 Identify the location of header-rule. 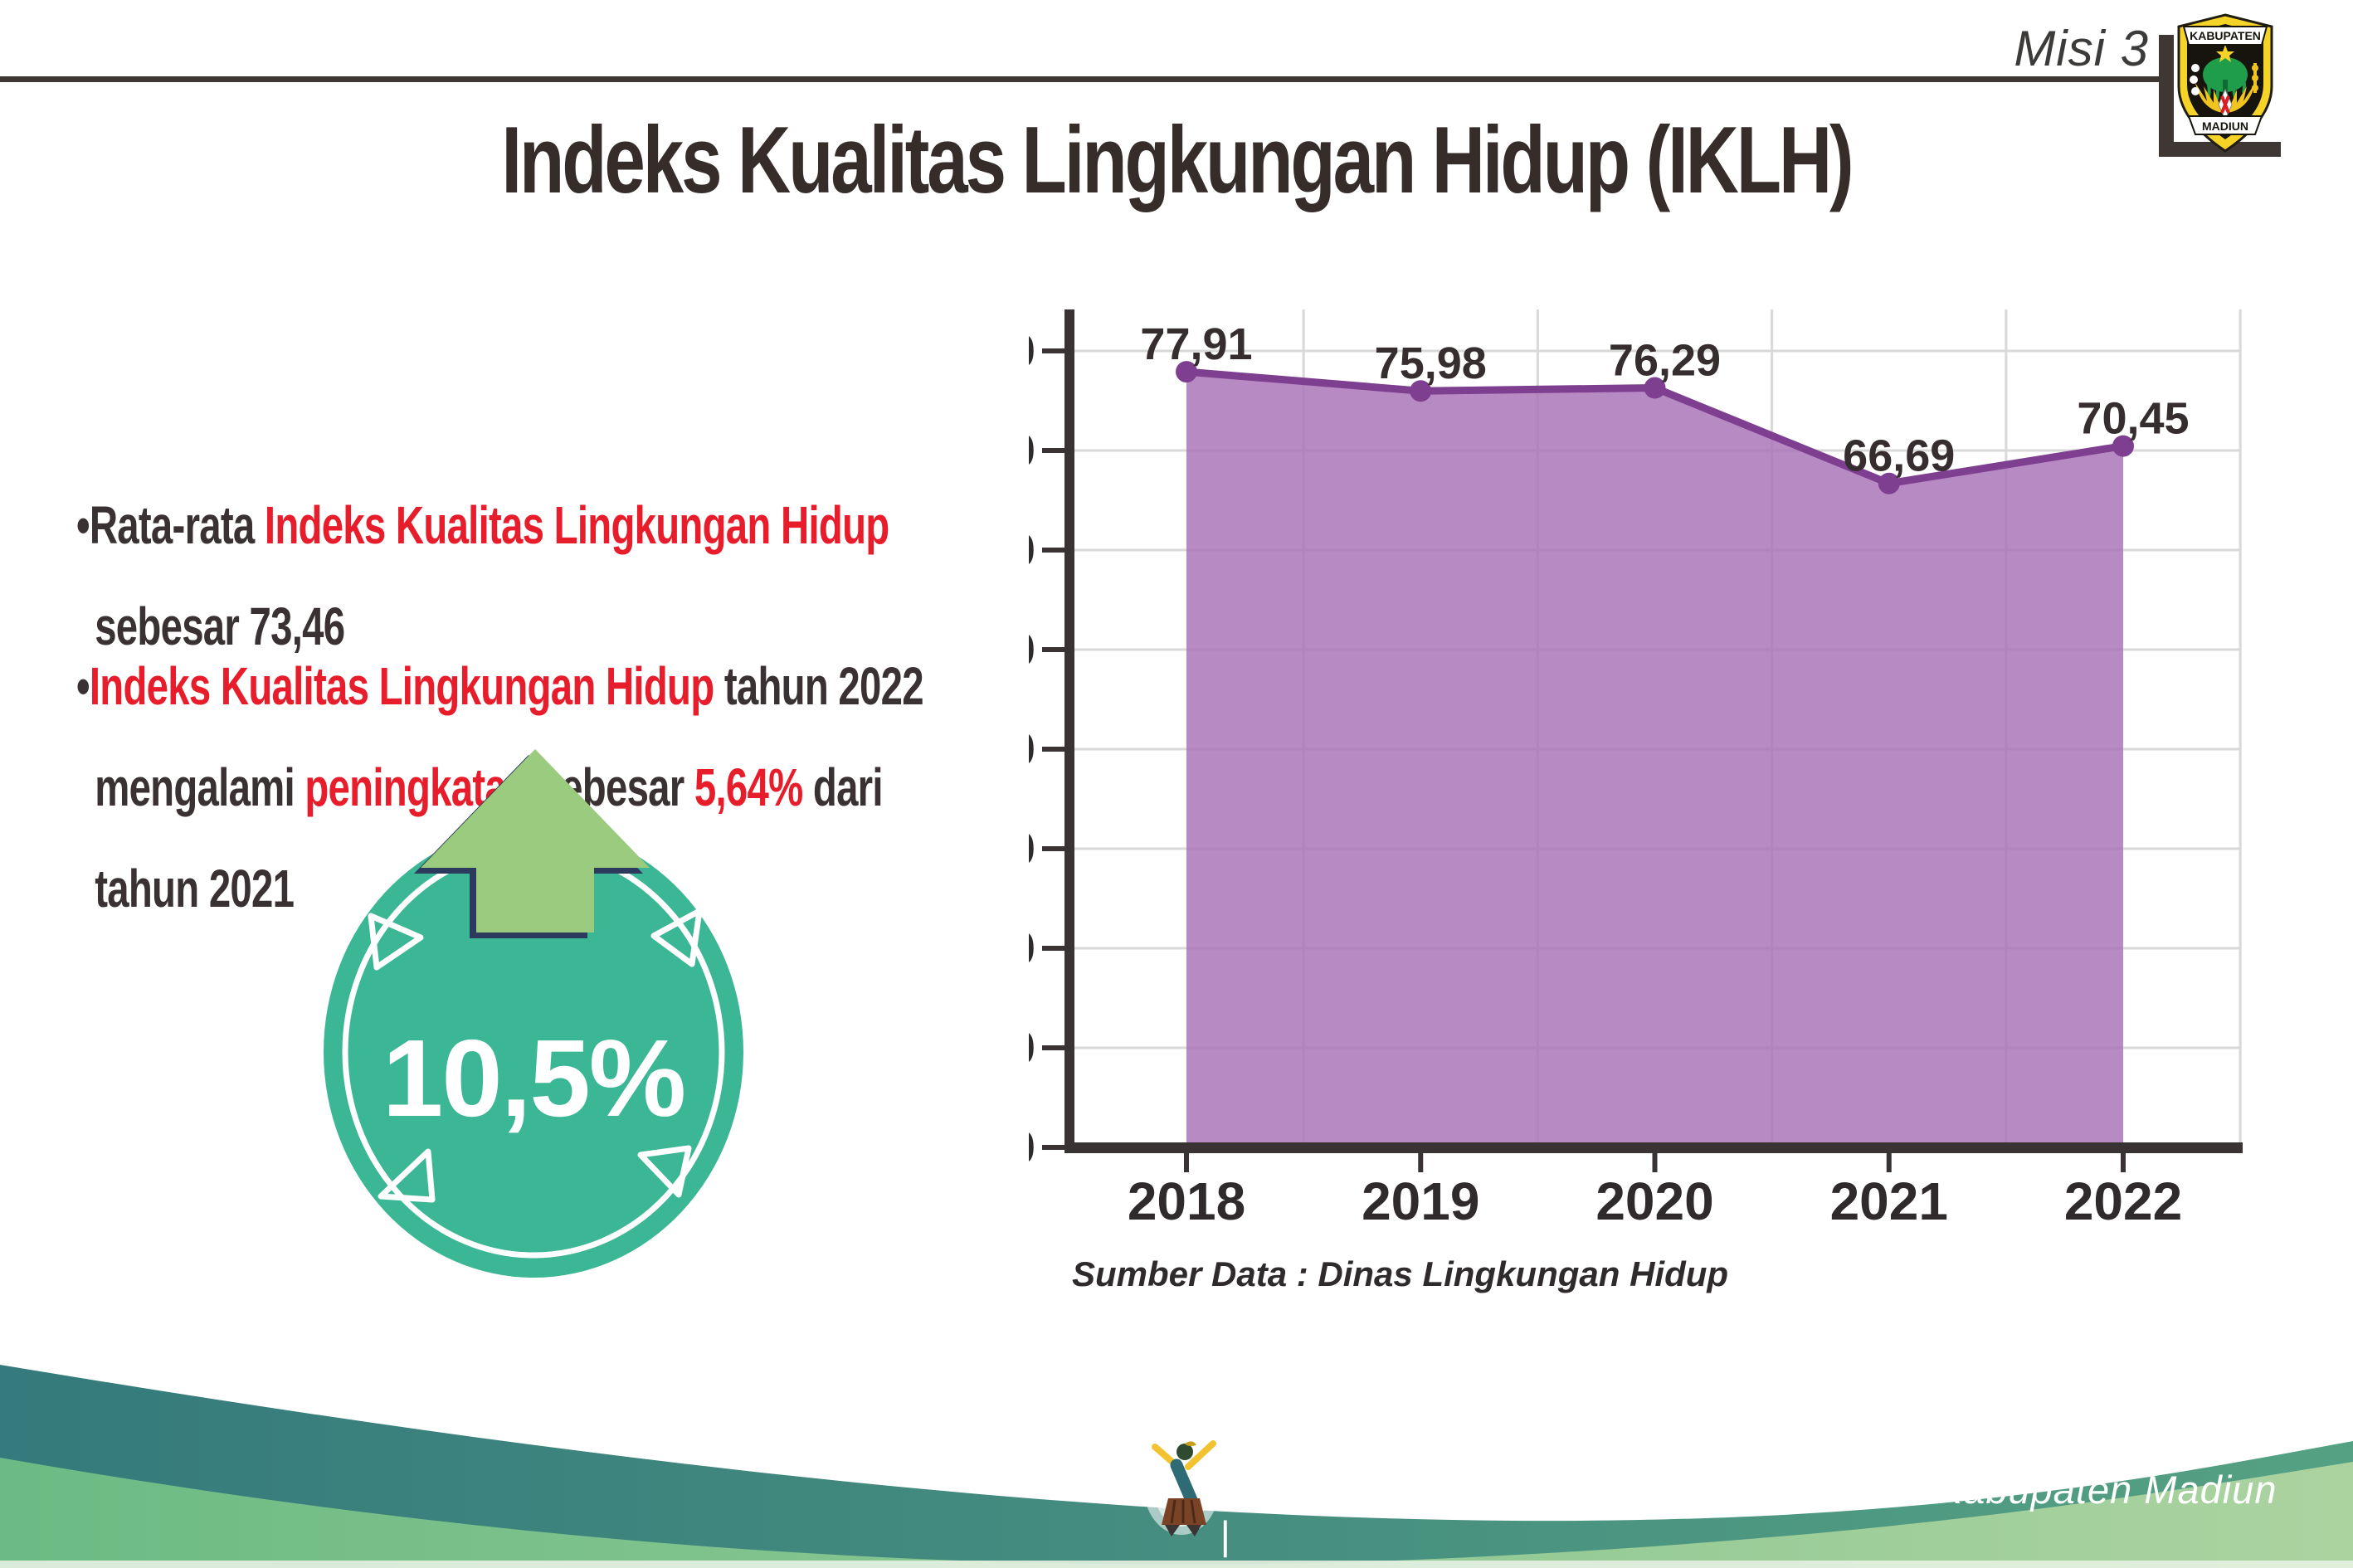
(1080, 79).